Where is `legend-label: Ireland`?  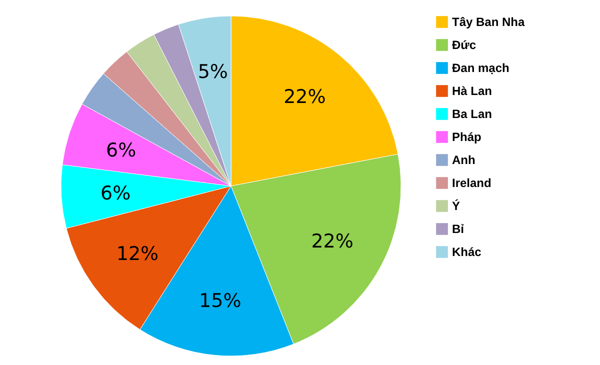 legend-label: Ireland is located at coordinates (472, 183).